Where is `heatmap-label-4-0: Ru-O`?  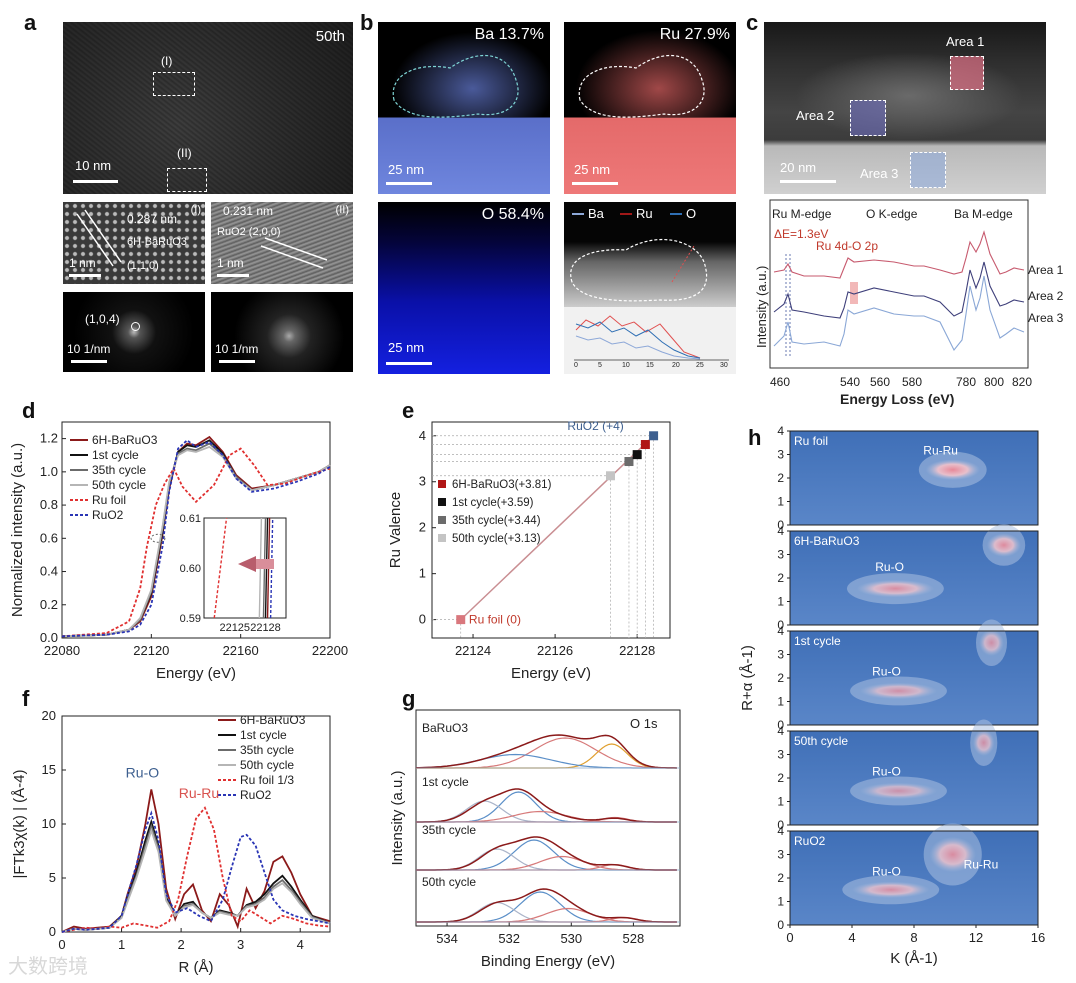 heatmap-label-4-0: Ru-O is located at coordinates (886, 872).